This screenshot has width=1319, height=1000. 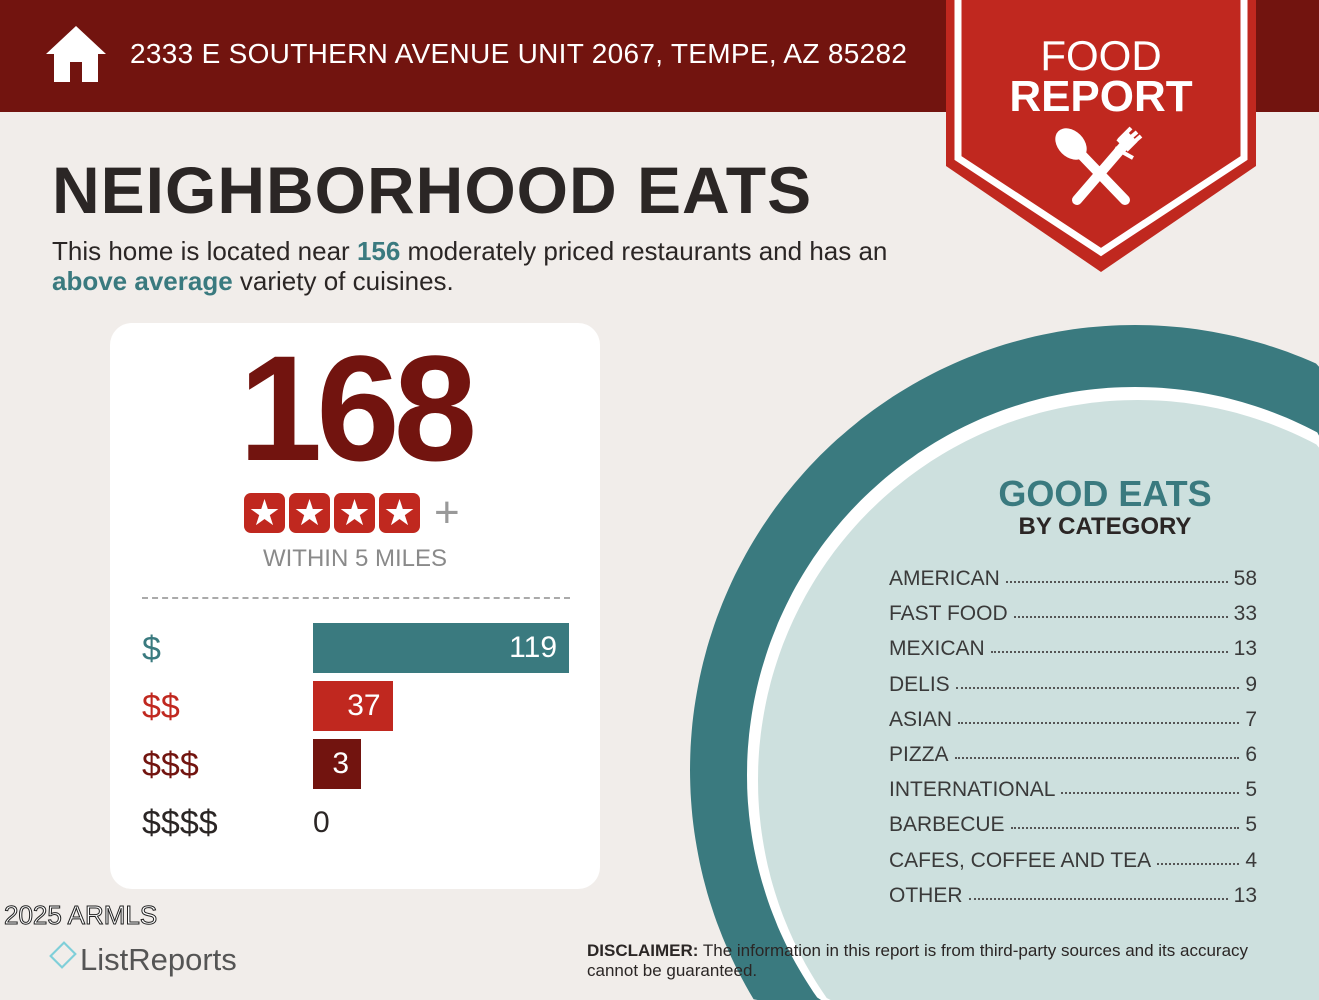 I want to click on category-name: OTHER, so click(x=926, y=895).